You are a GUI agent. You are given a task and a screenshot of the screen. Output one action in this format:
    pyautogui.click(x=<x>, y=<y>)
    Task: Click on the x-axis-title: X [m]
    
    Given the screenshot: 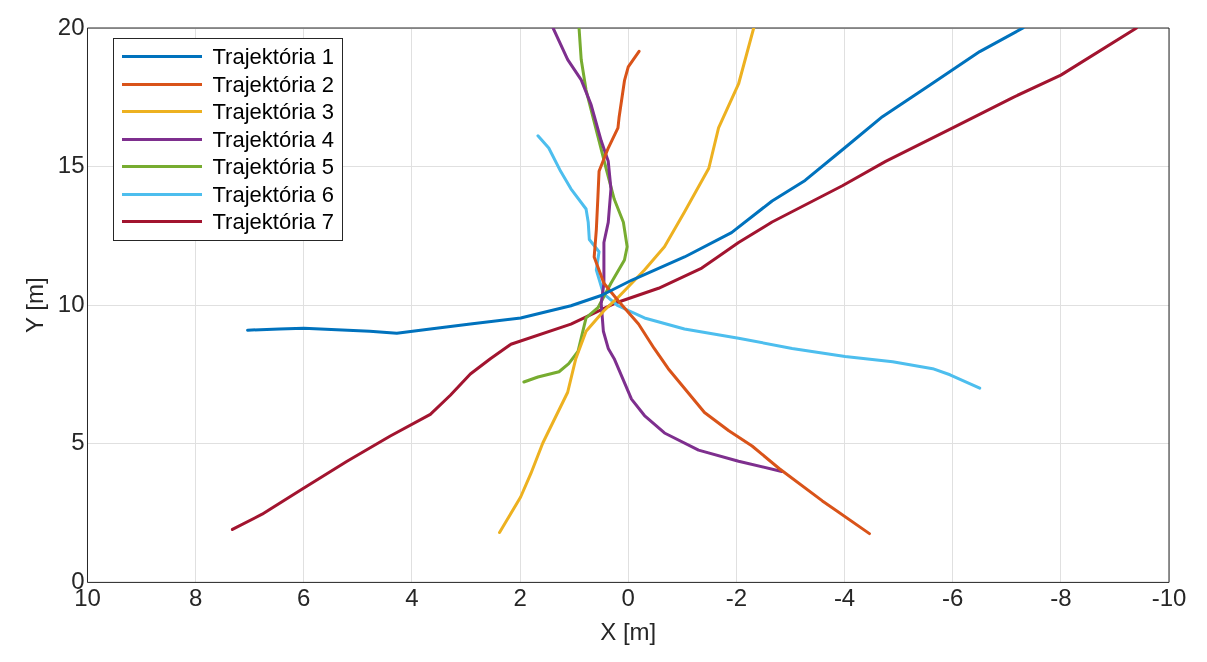 What is the action you would take?
    pyautogui.click(x=628, y=632)
    